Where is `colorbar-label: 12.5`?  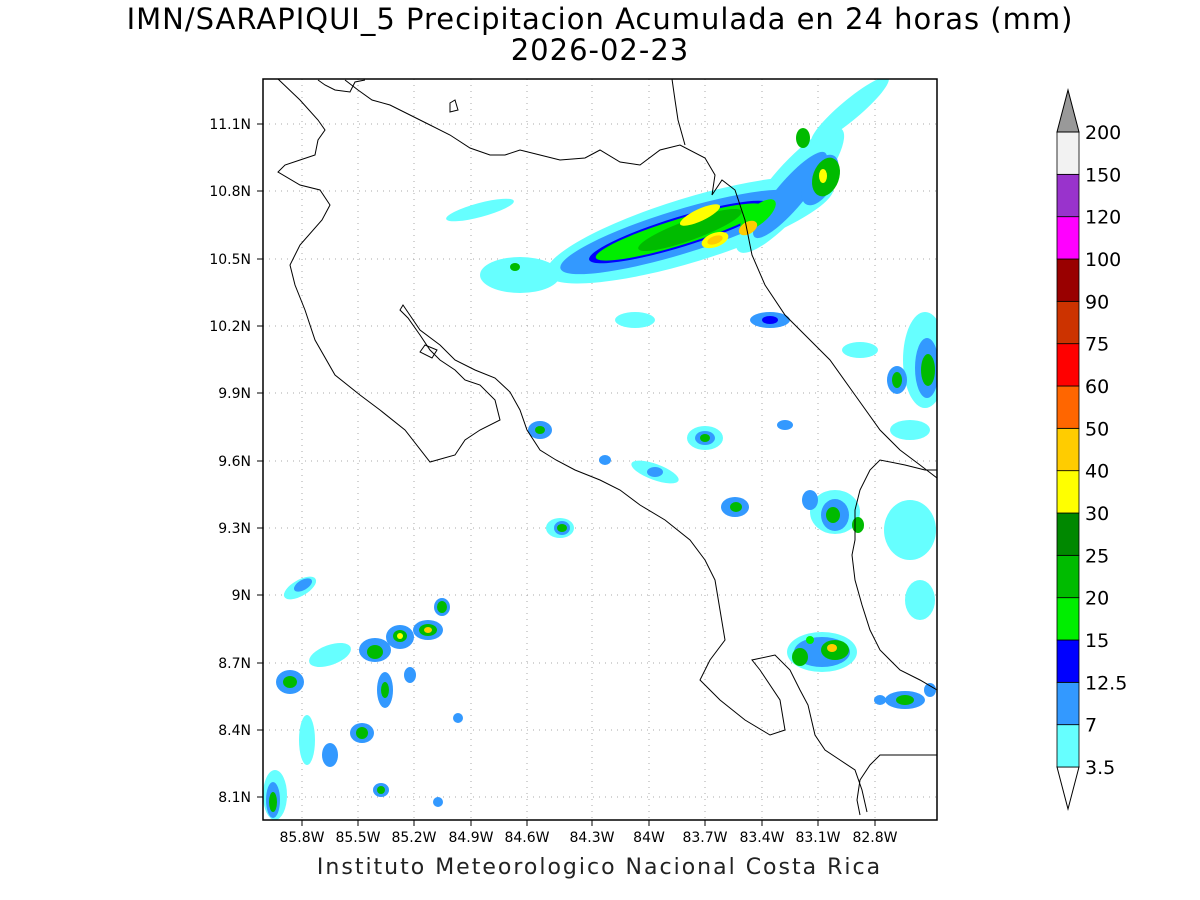
colorbar-label: 12.5 is located at coordinates (1106, 683).